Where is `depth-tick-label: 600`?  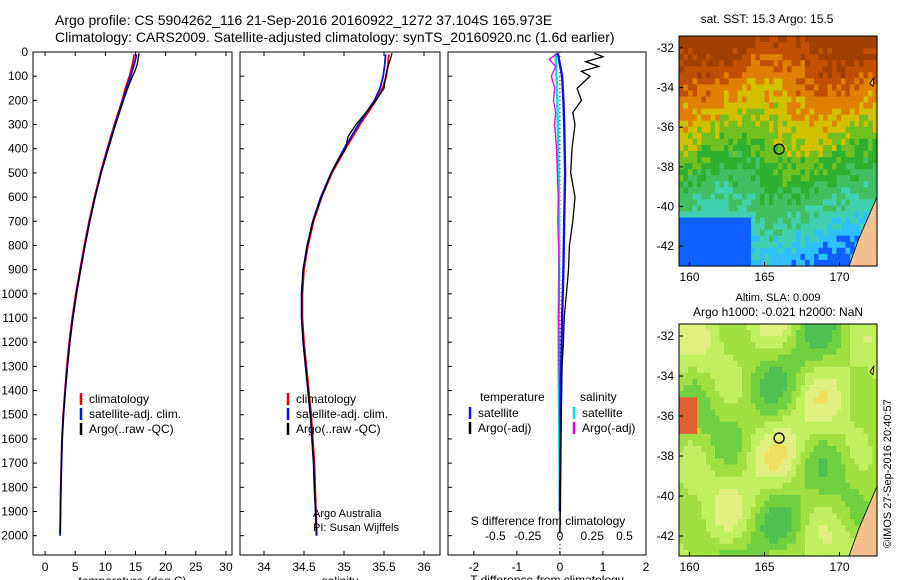 depth-tick-label: 600 is located at coordinates (18, 197).